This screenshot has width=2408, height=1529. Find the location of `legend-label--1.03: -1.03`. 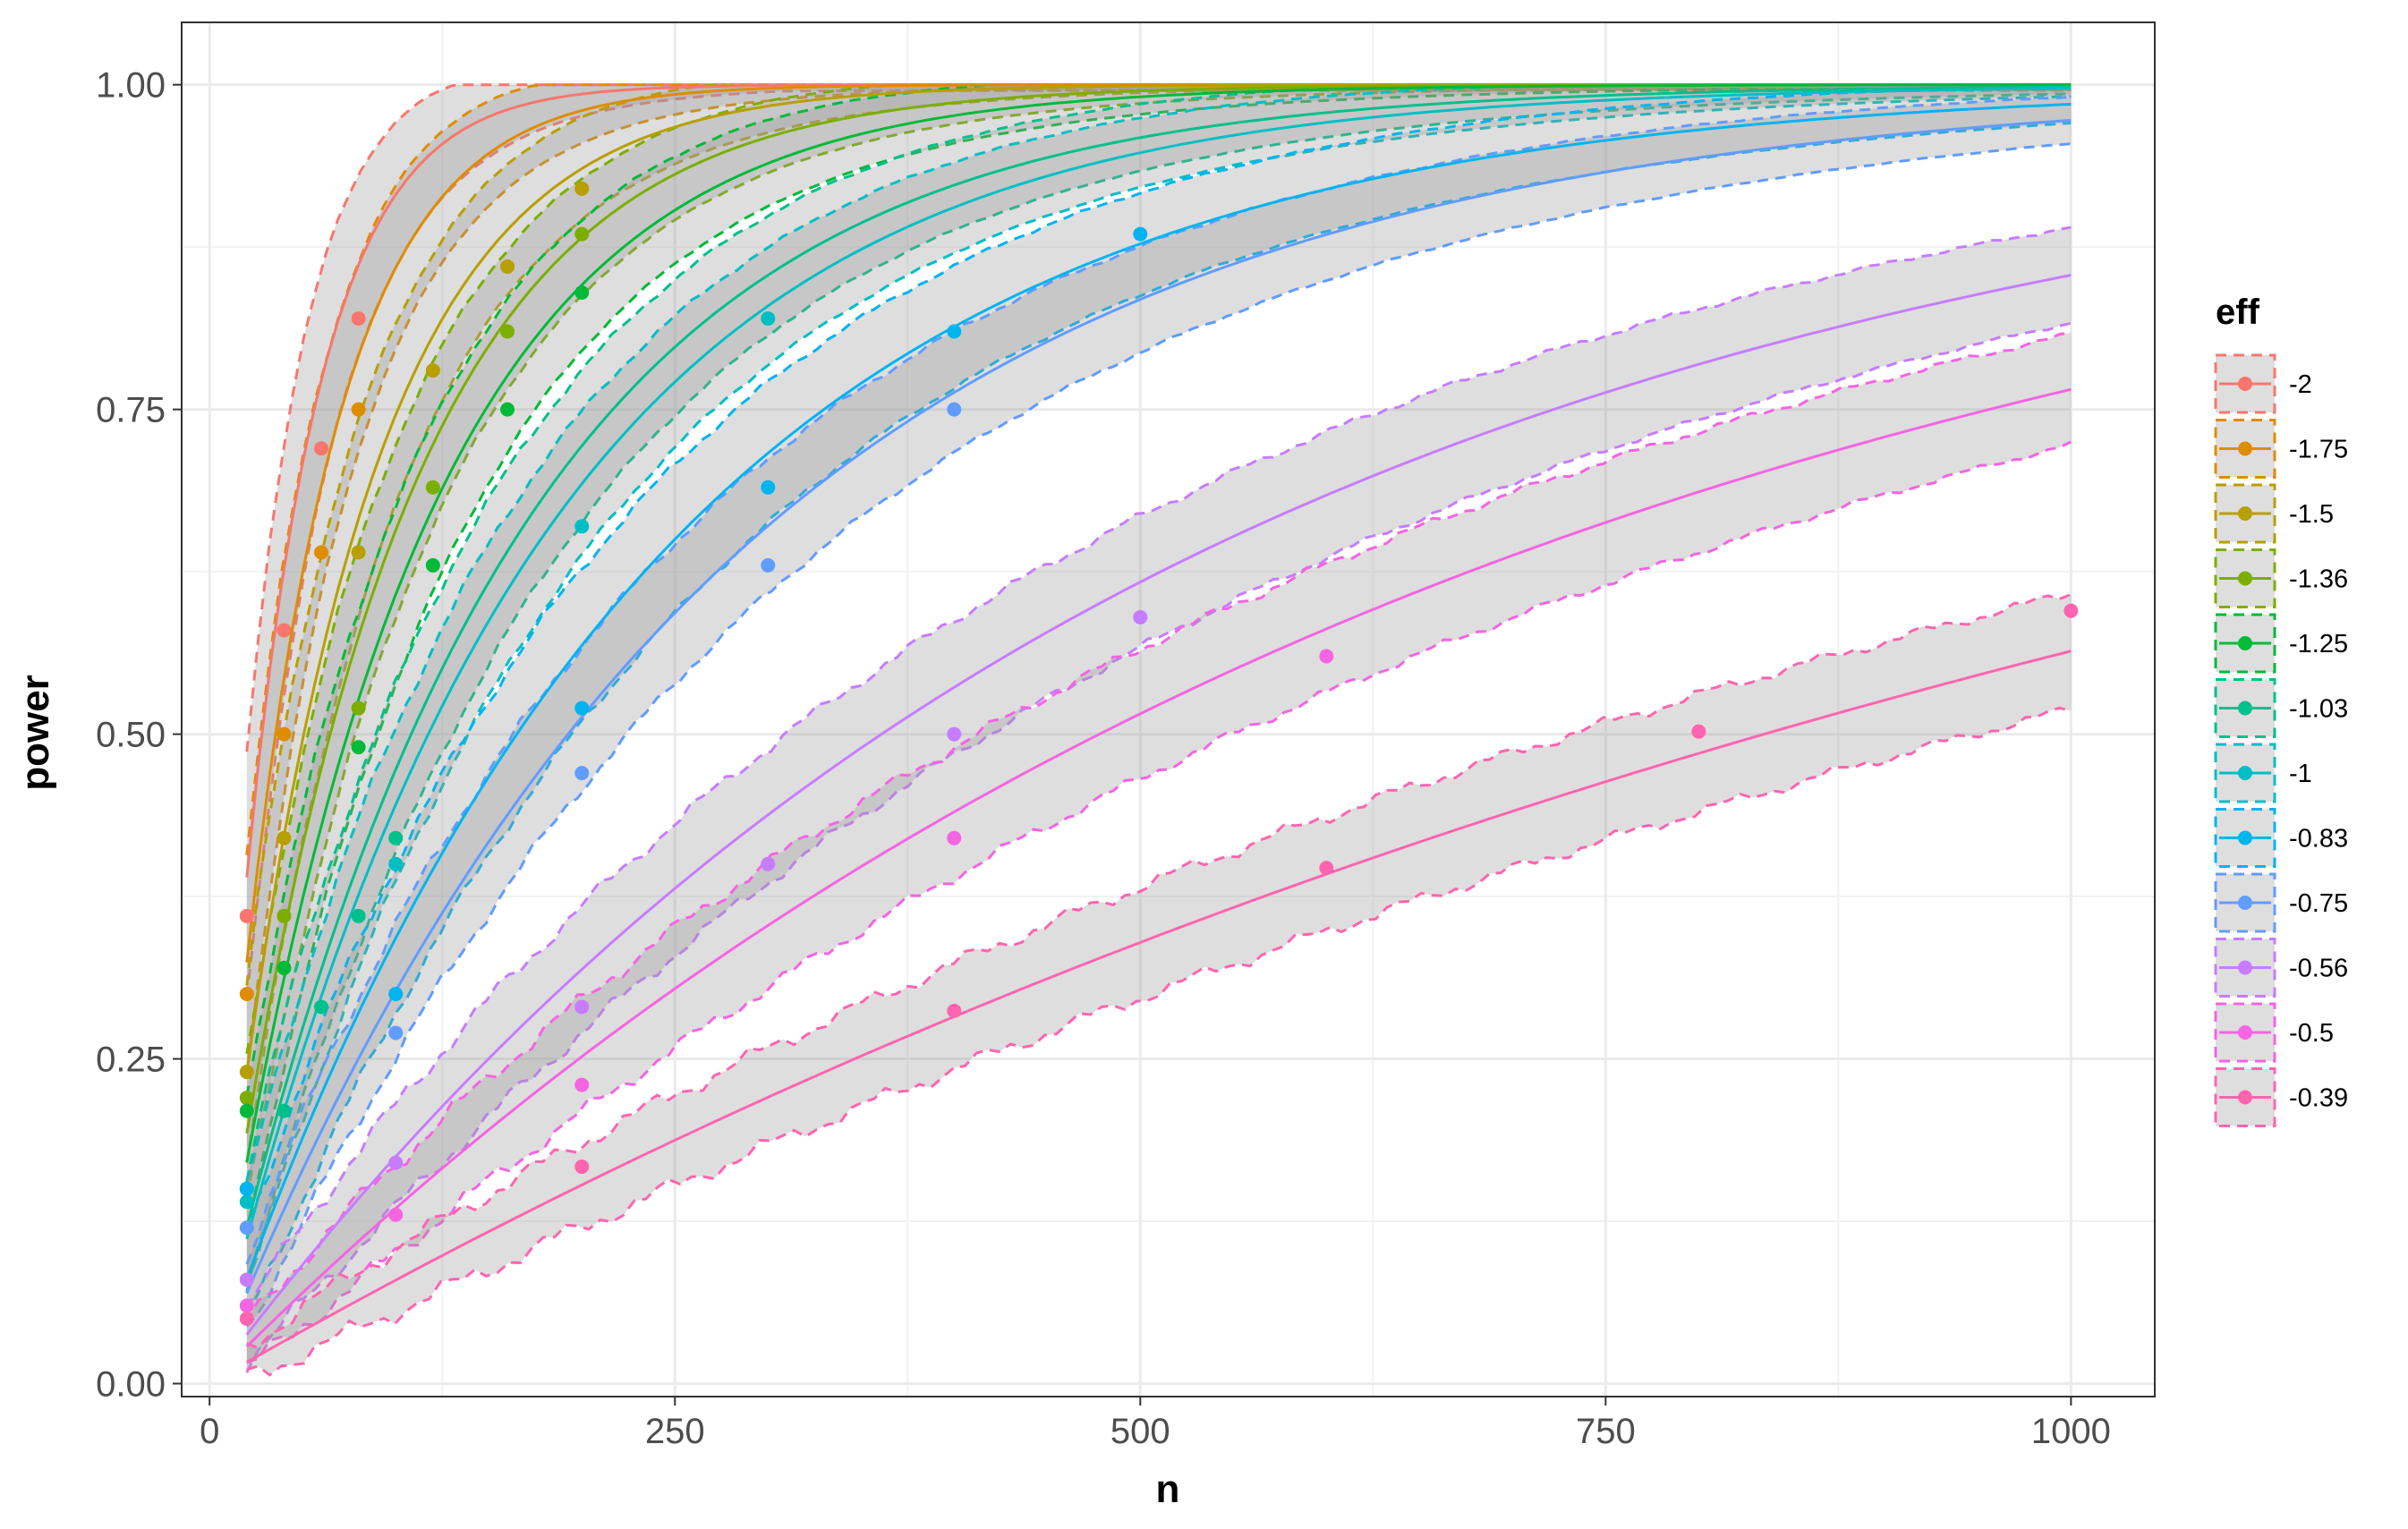

legend-label--1.03: -1.03 is located at coordinates (2318, 709).